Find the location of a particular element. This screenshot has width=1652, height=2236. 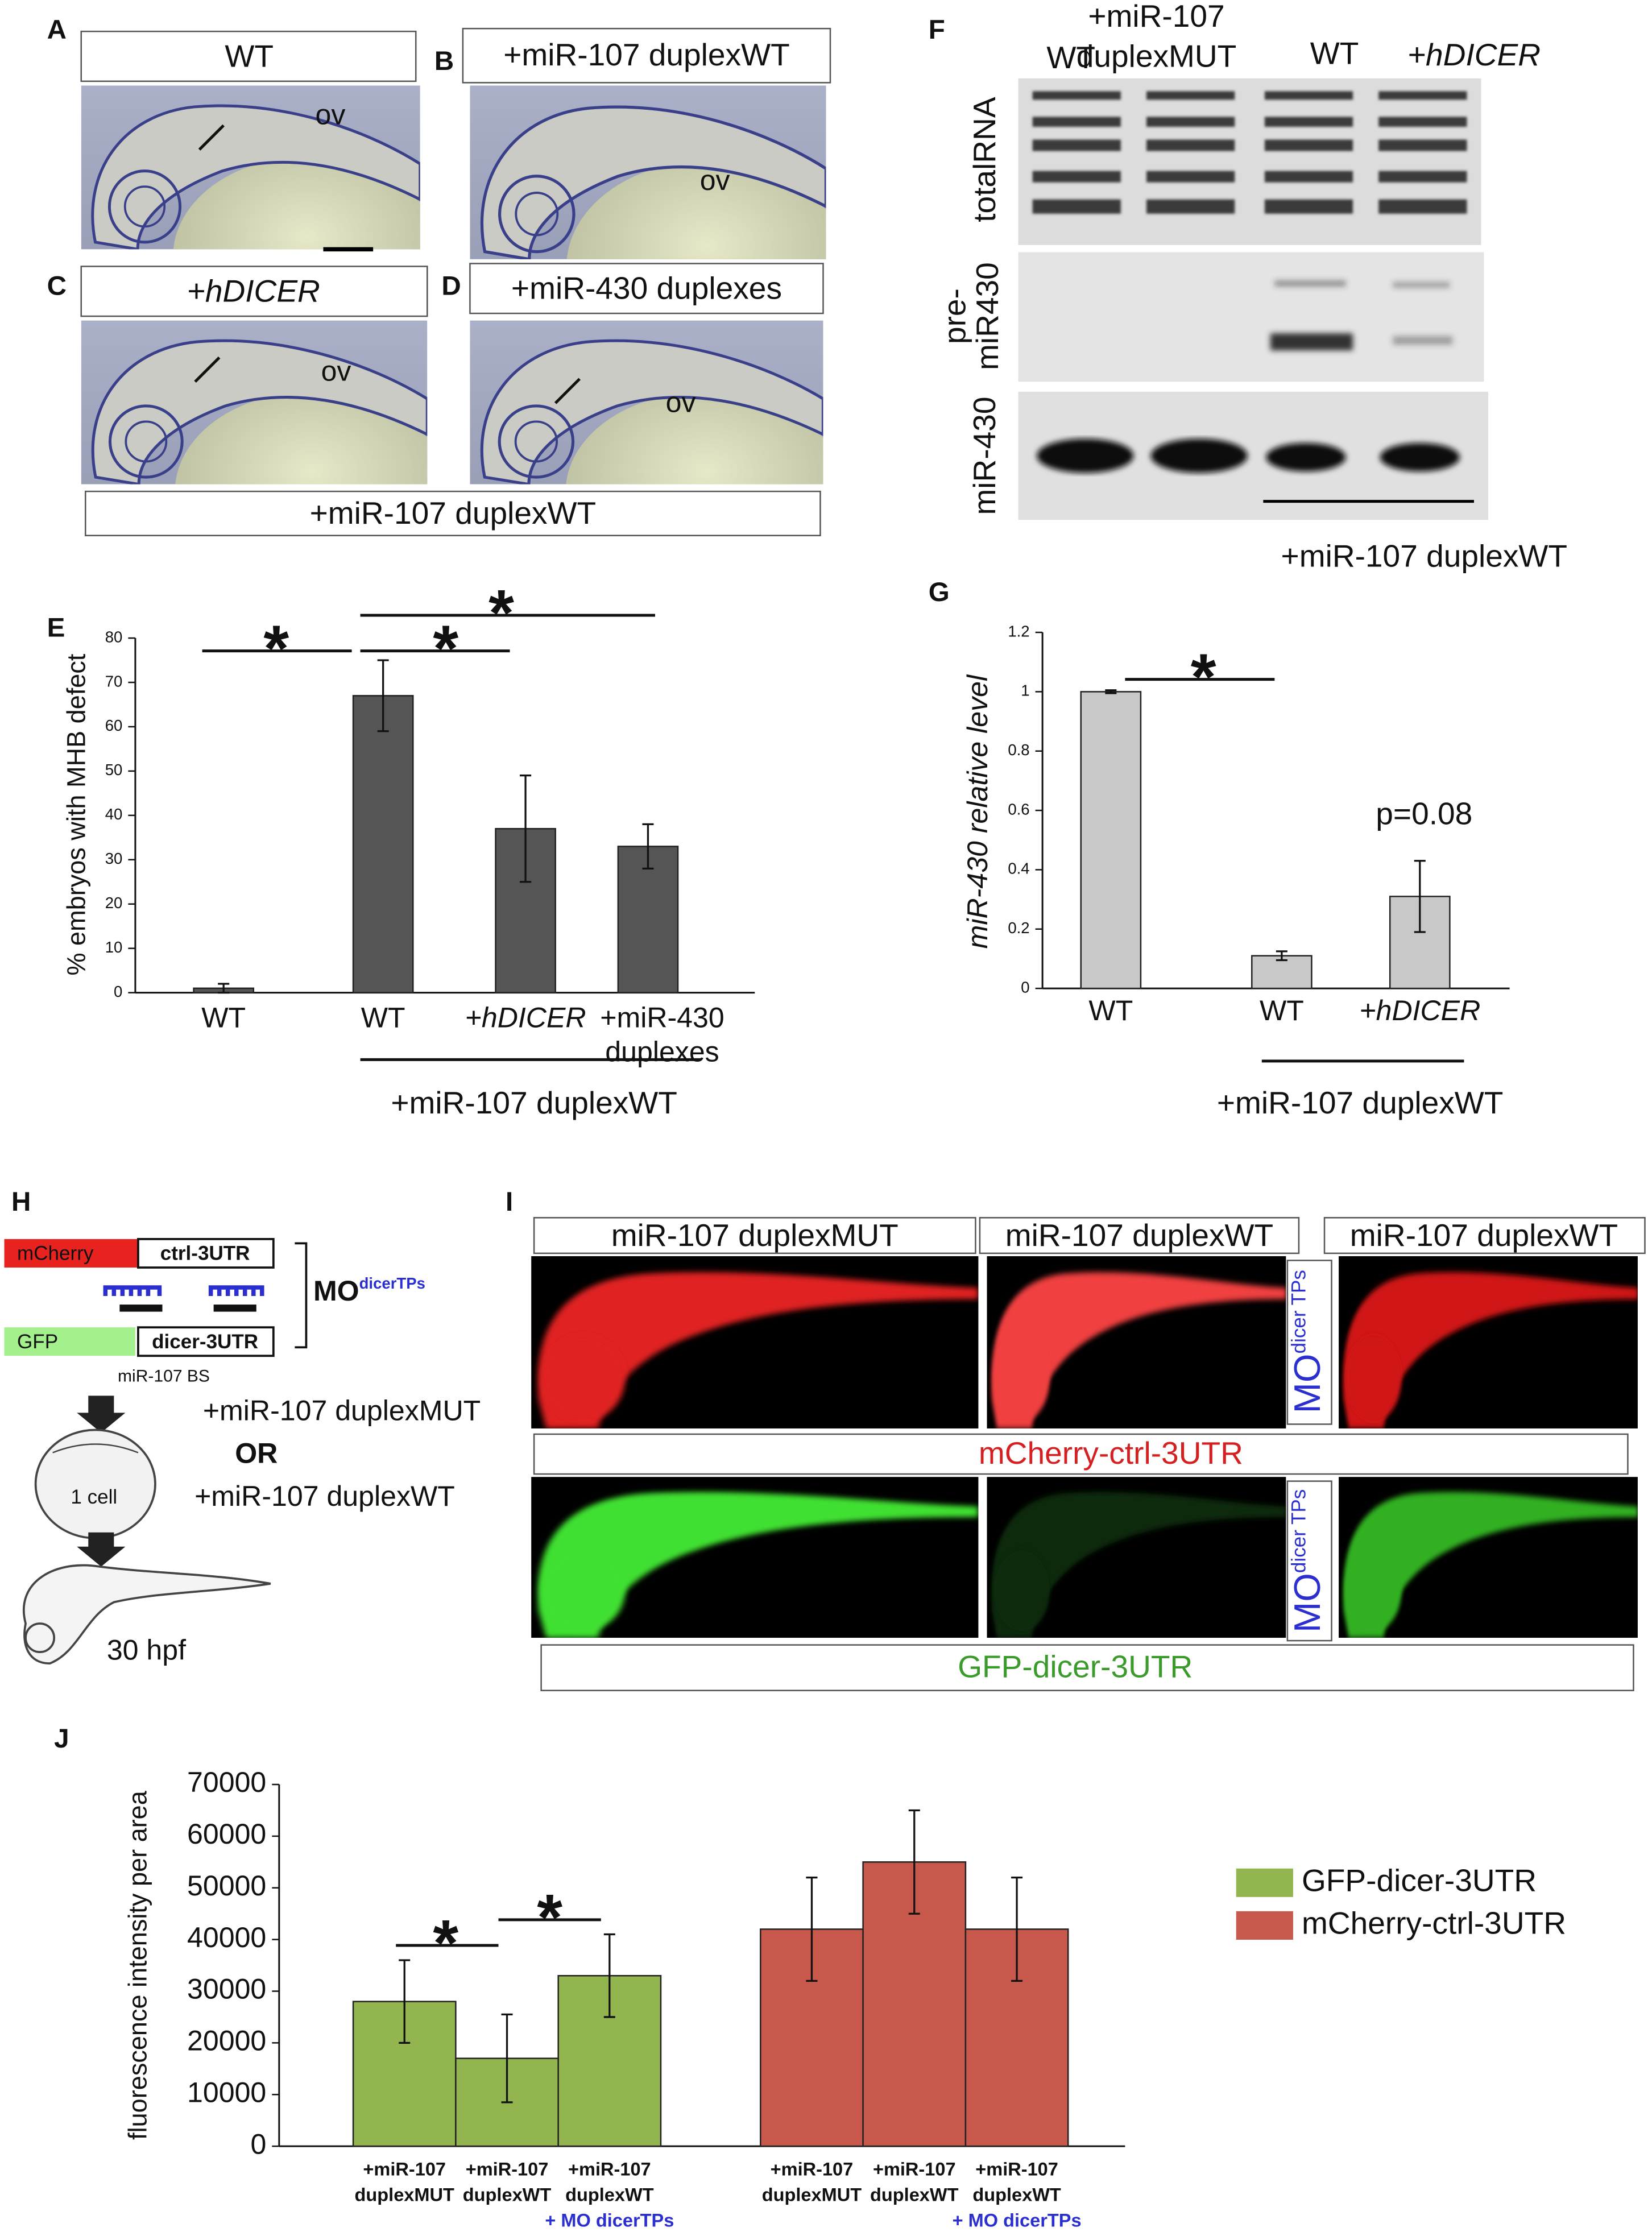

y-axis-label: % embryos with MHB defect is located at coordinates (76, 814).